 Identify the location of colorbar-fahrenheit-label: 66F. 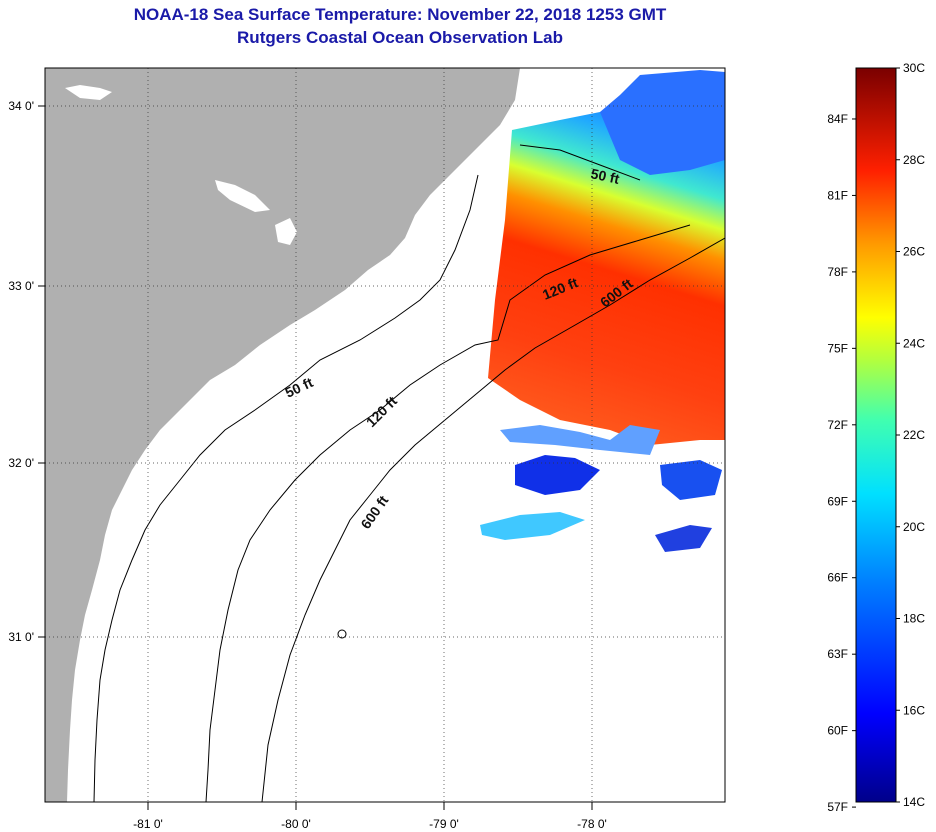
(837, 578).